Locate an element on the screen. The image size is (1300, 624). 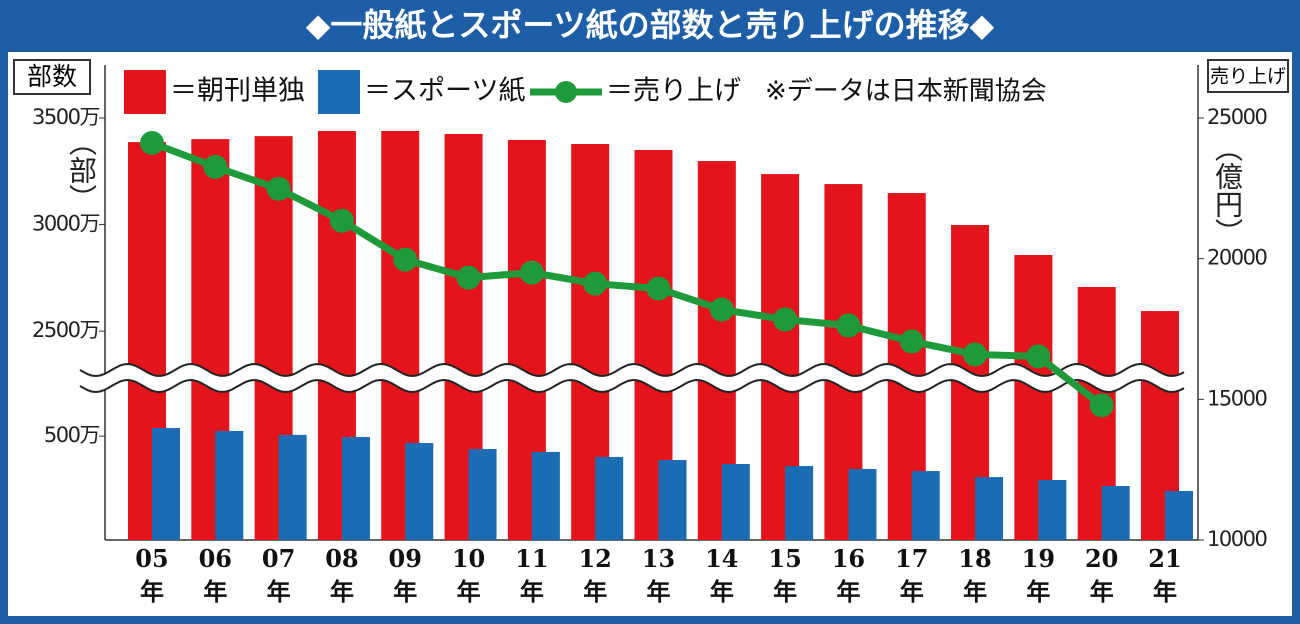
y-label: 部数 is located at coordinates (52, 76).